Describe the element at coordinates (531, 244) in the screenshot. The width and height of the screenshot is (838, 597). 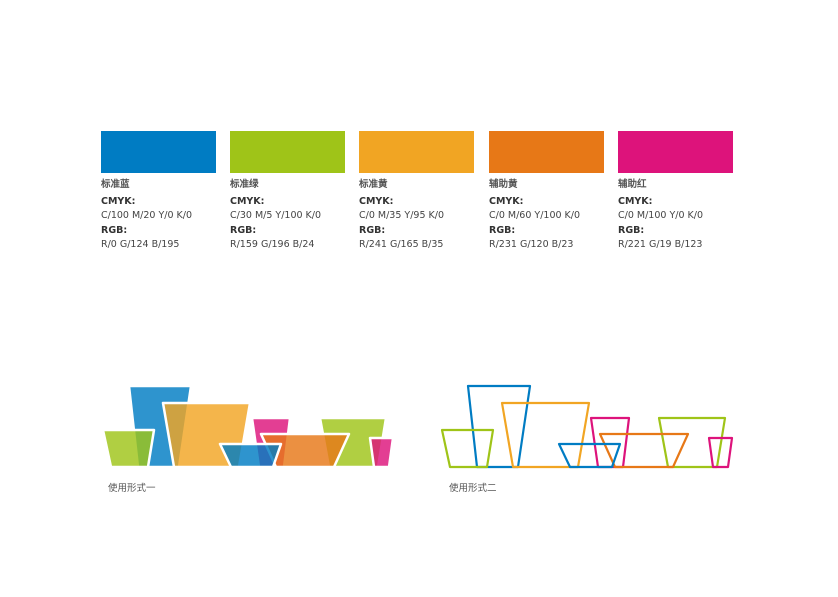
I see `rgb-value: R/231 G/120 B/23` at that location.